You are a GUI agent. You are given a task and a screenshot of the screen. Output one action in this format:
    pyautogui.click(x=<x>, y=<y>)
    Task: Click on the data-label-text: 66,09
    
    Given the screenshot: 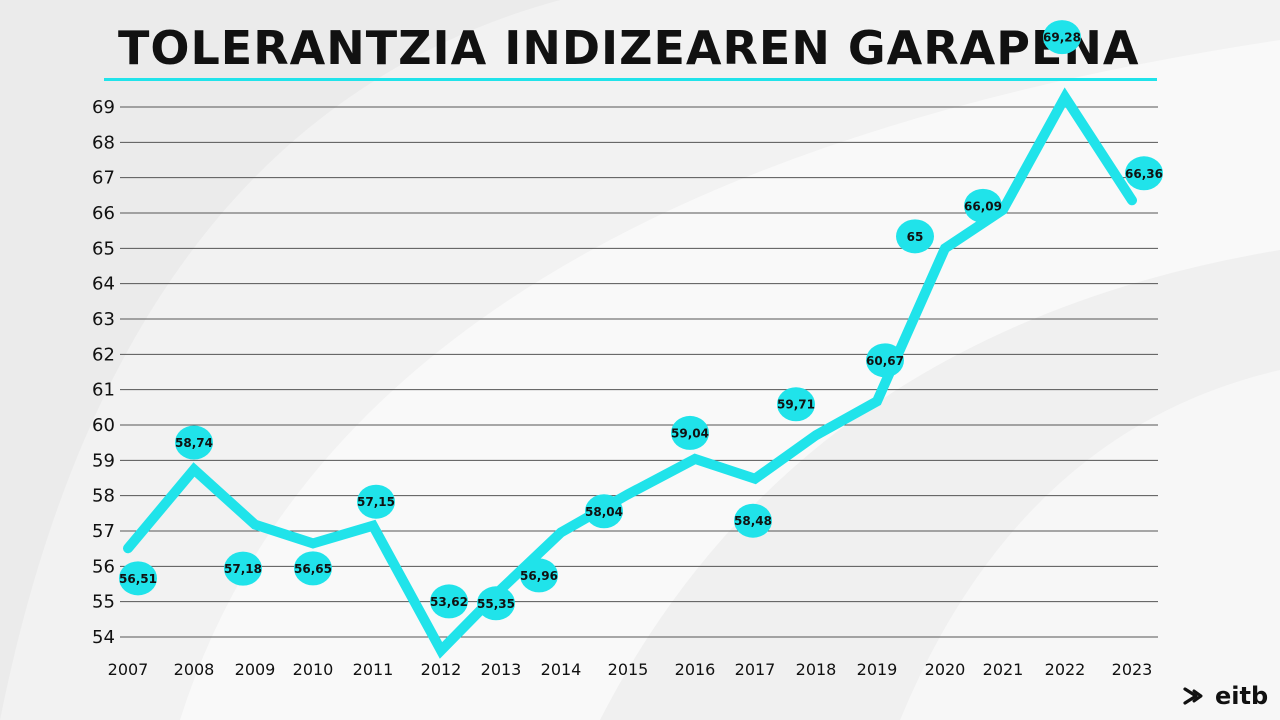 What is the action you would take?
    pyautogui.click(x=983, y=206)
    